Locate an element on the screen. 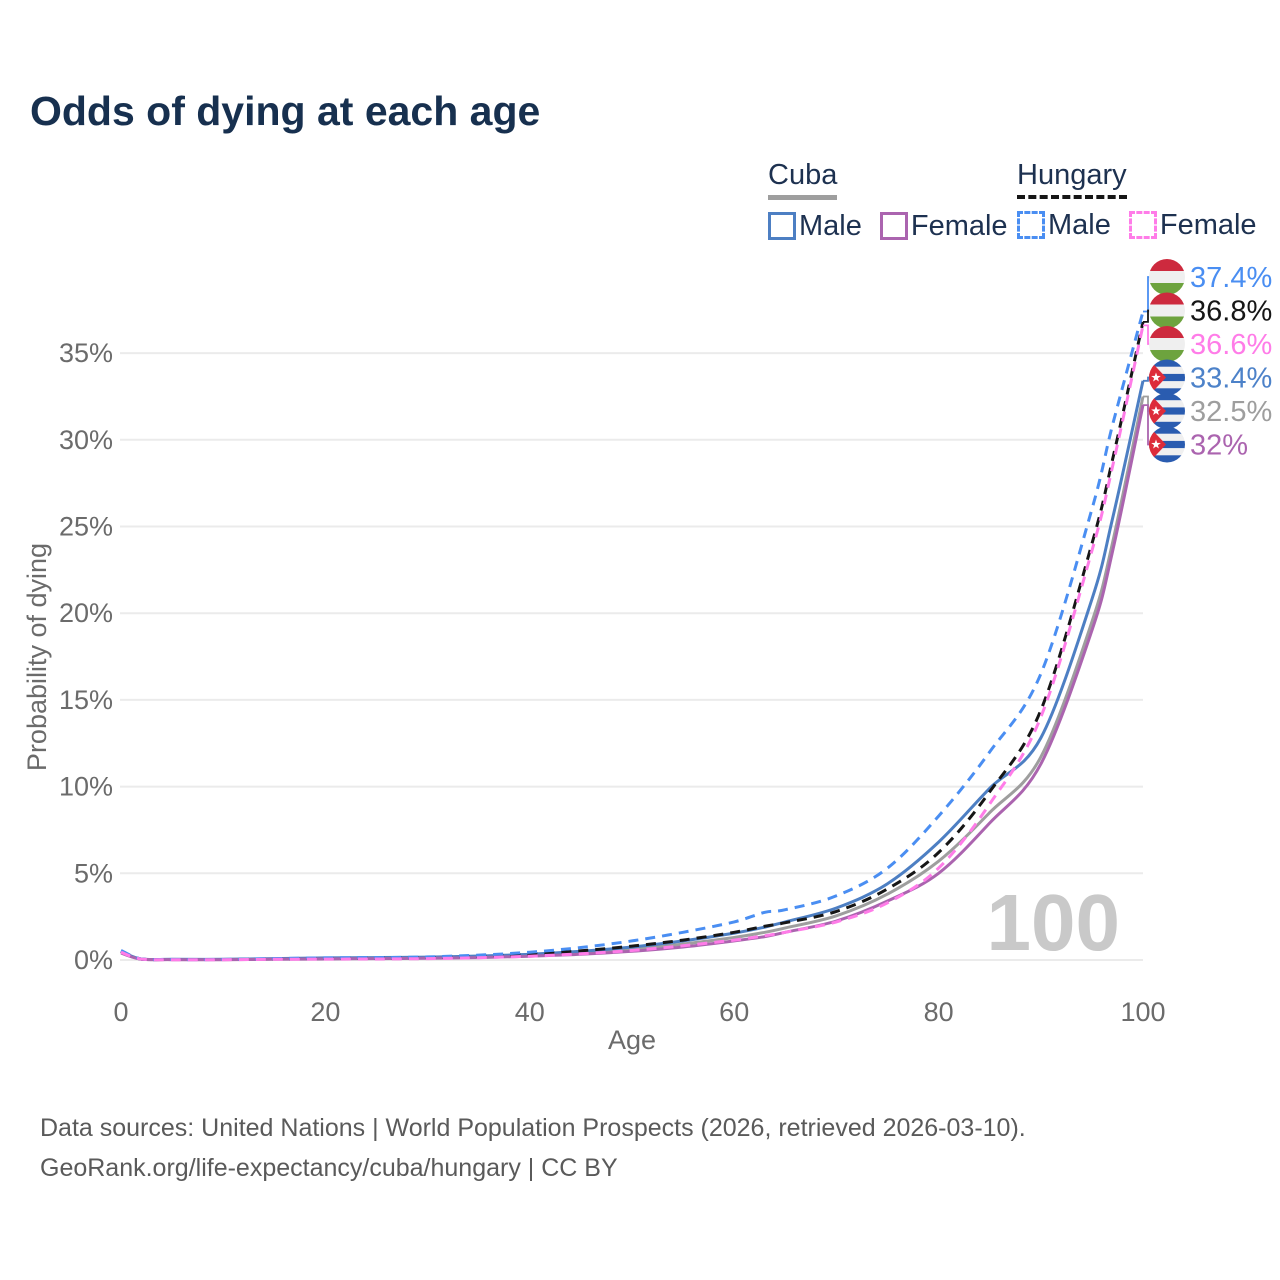  x-tick-label: 80 is located at coordinates (939, 1012).